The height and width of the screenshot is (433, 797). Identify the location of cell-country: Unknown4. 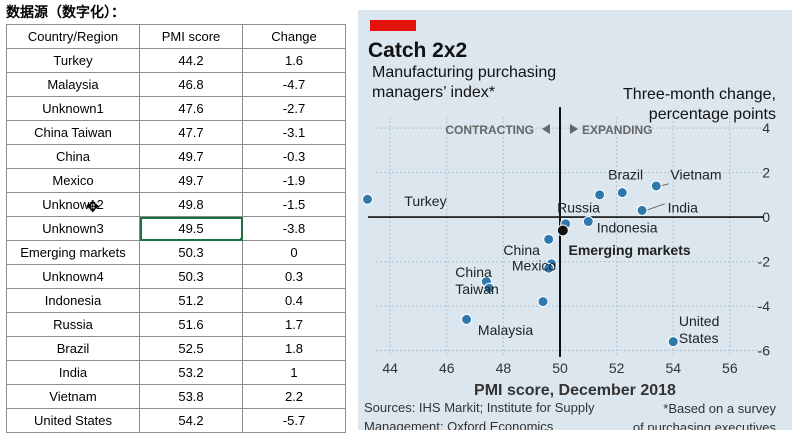
(73, 276).